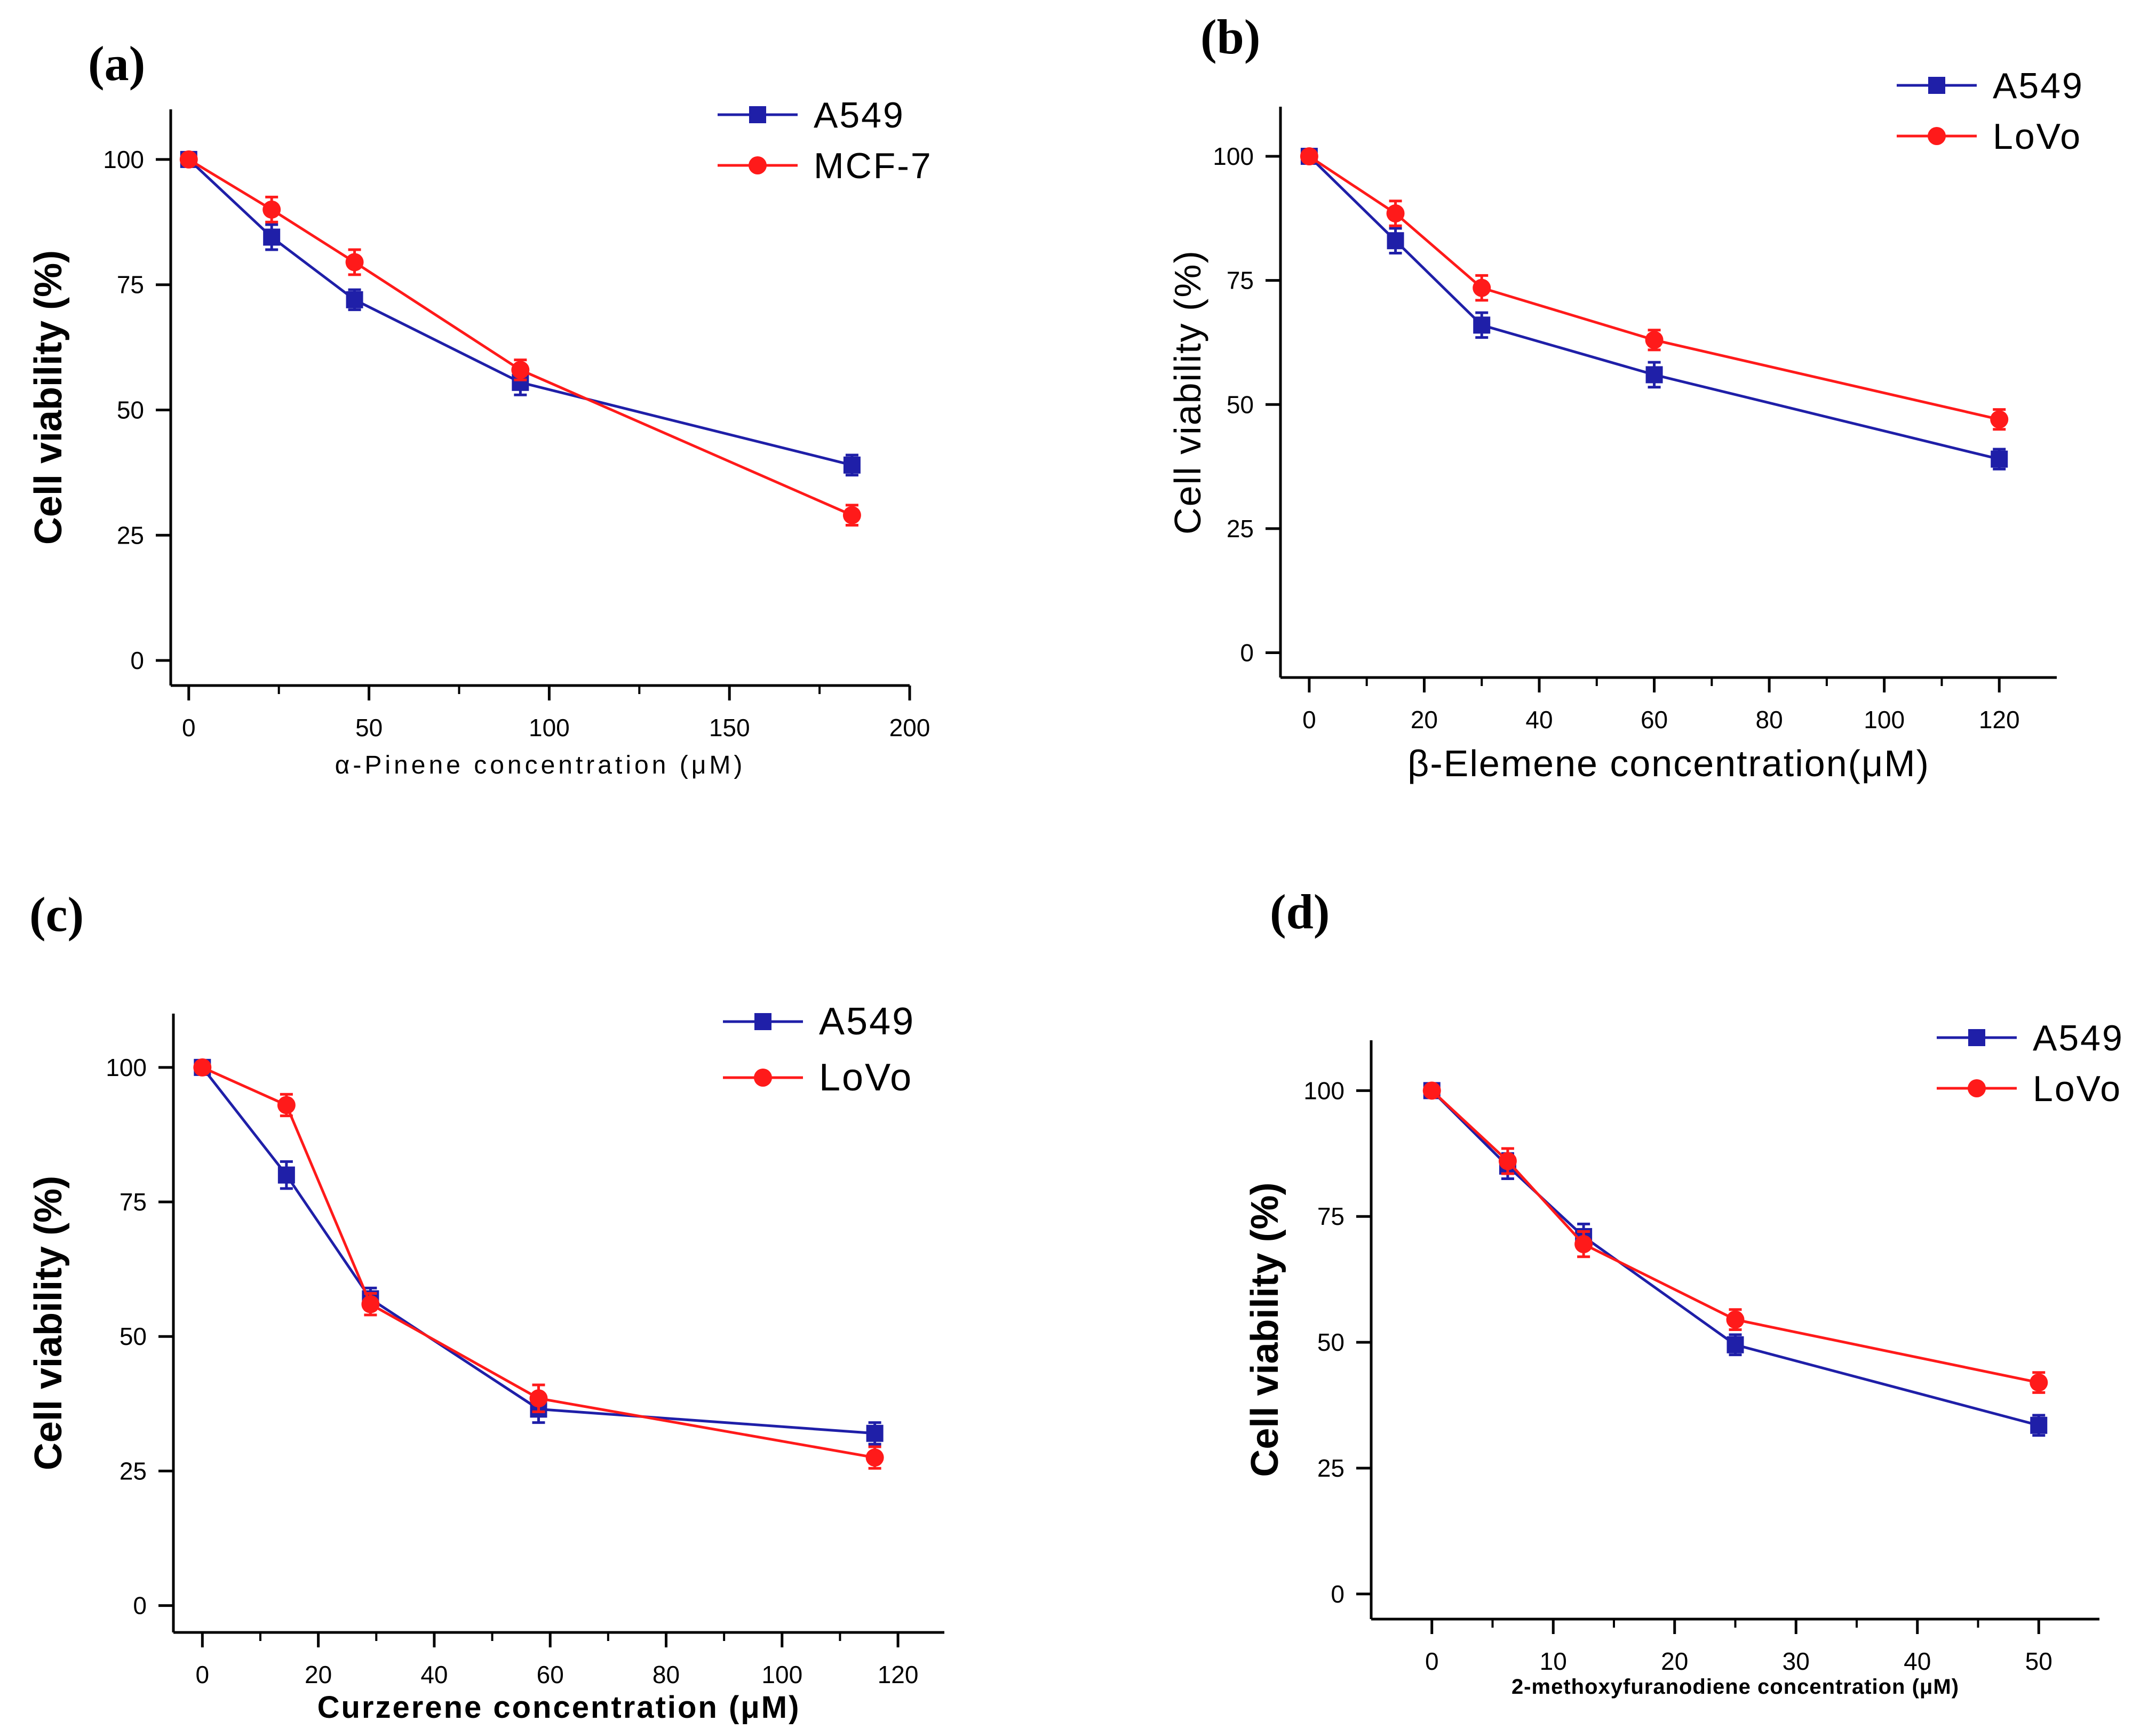 The width and height of the screenshot is (2156, 1729). What do you see at coordinates (1553, 1661) in the screenshot?
I see `x-tick-label: 10` at bounding box center [1553, 1661].